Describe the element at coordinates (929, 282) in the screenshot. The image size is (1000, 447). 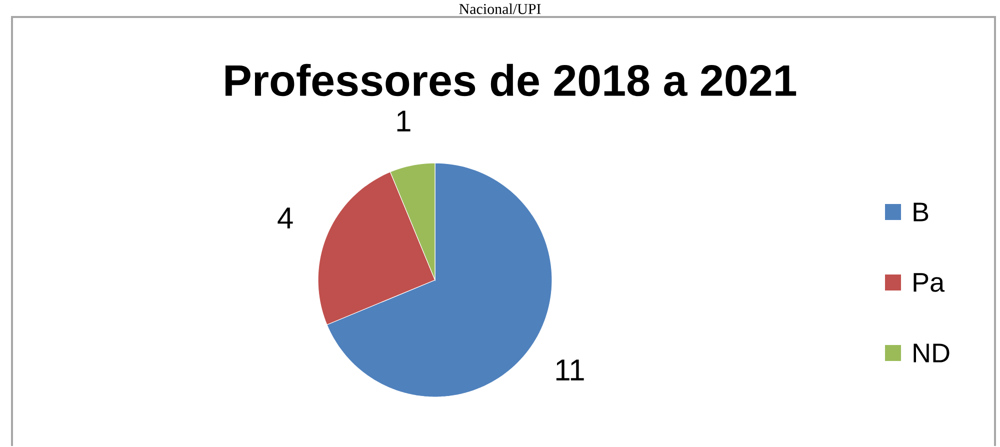
I see `legend-label: Pa` at that location.